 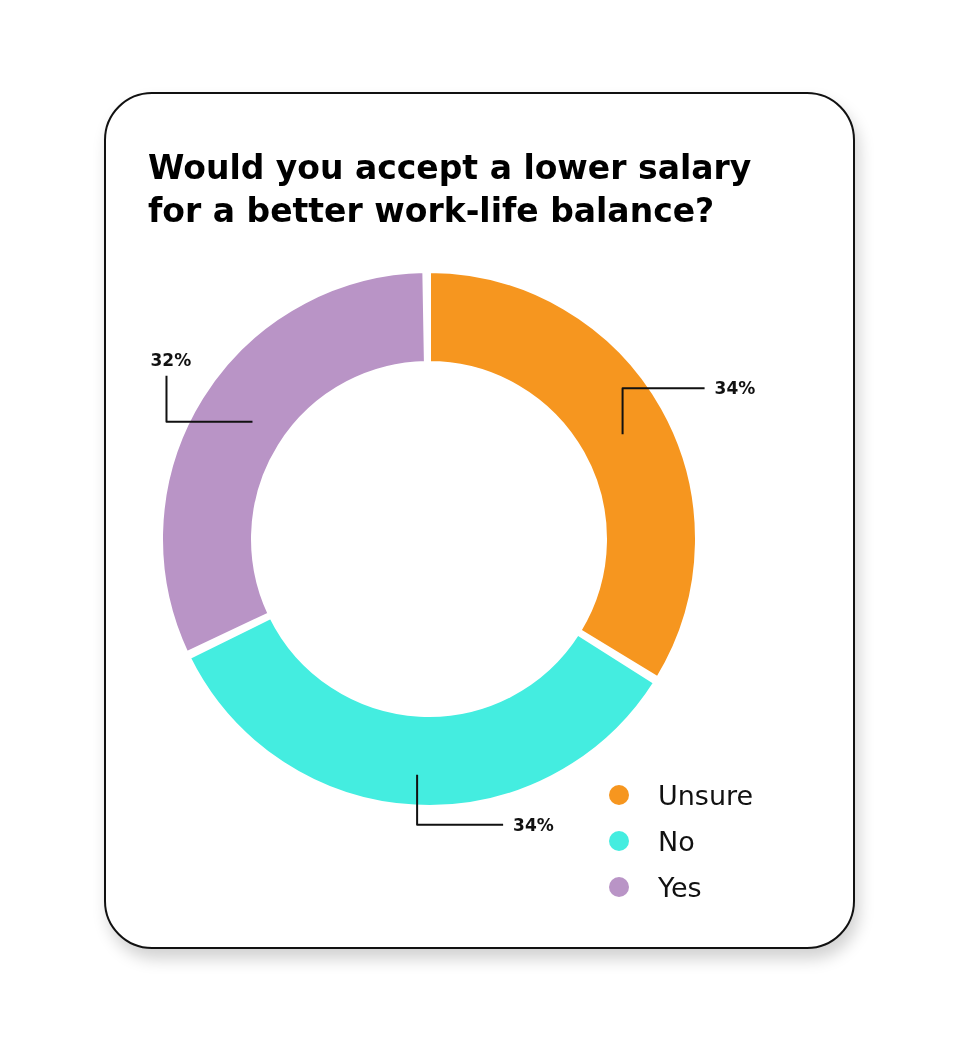 I want to click on chart-title: Would you accept a lower salary for a better work-life balance?, so click(x=450, y=189).